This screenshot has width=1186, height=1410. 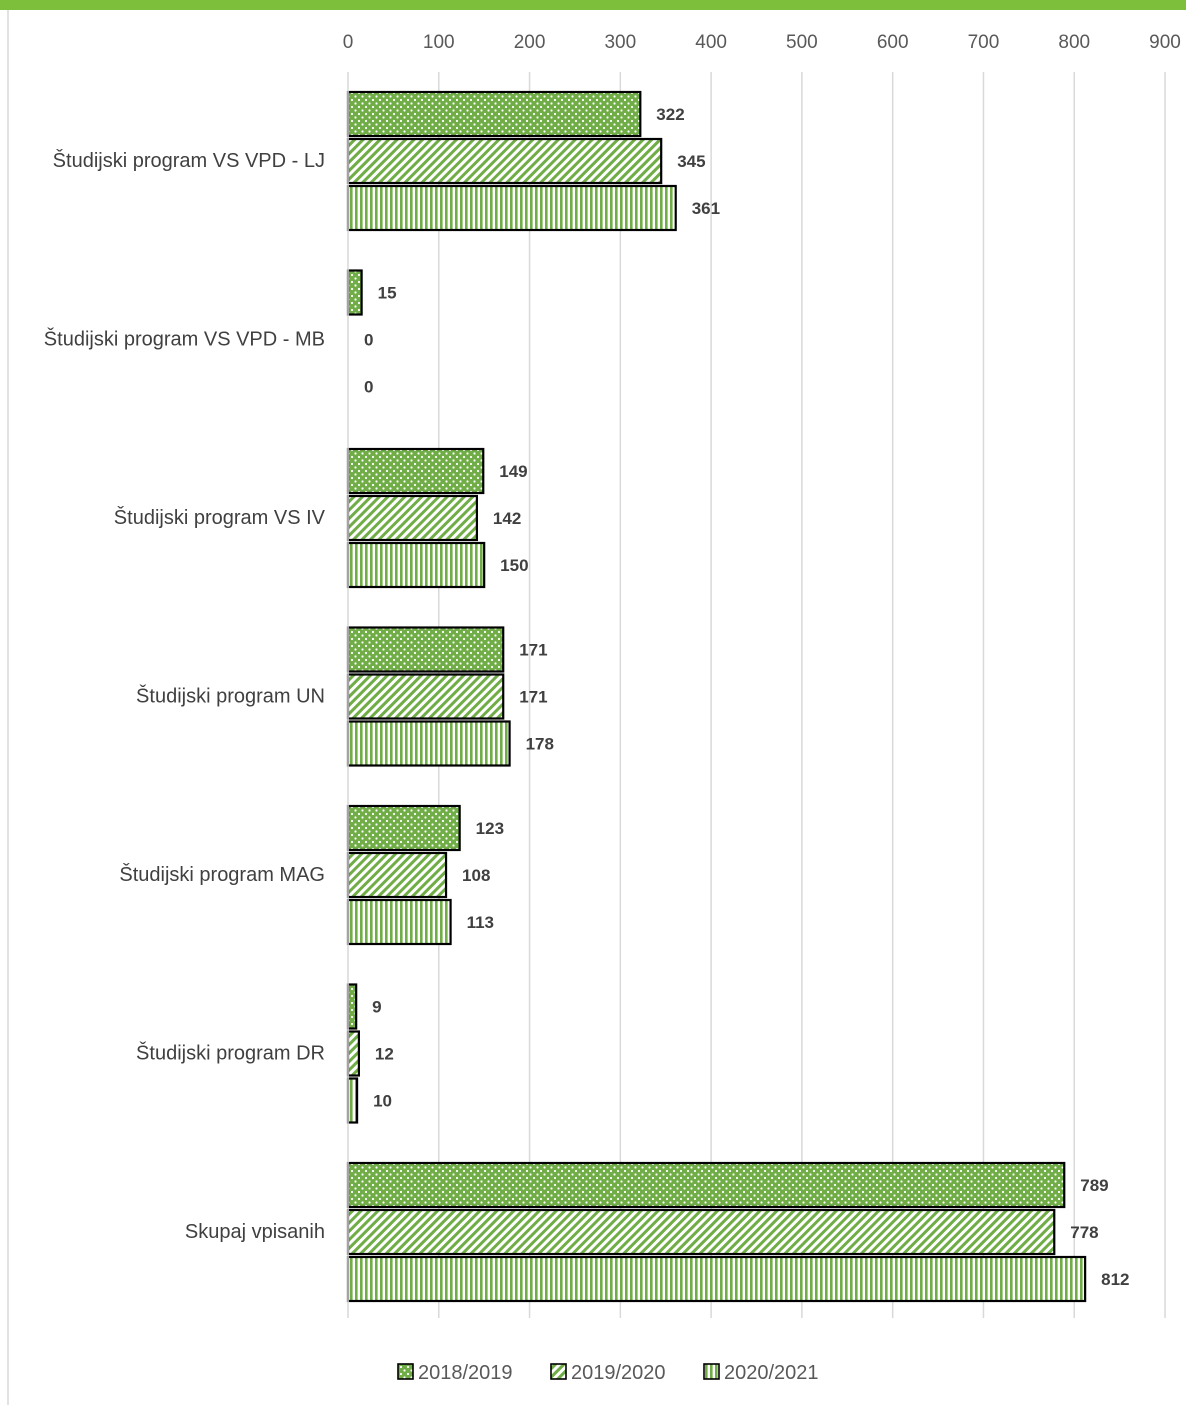 What do you see at coordinates (691, 161) in the screenshot?
I see `data-label: 345` at bounding box center [691, 161].